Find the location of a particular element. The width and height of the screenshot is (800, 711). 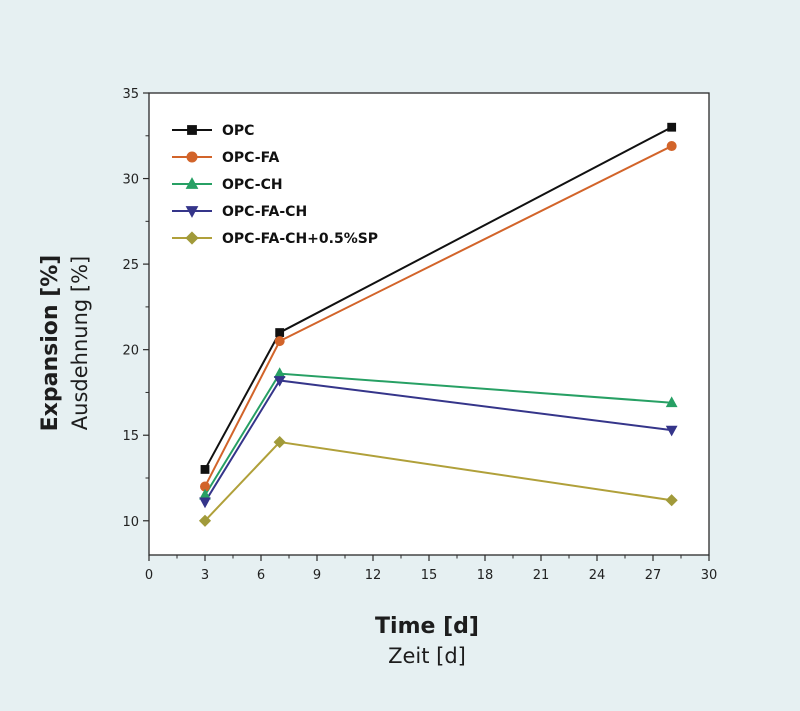

y-axis-label-secondary: Ausdehnung [%] is located at coordinates (80, 343).